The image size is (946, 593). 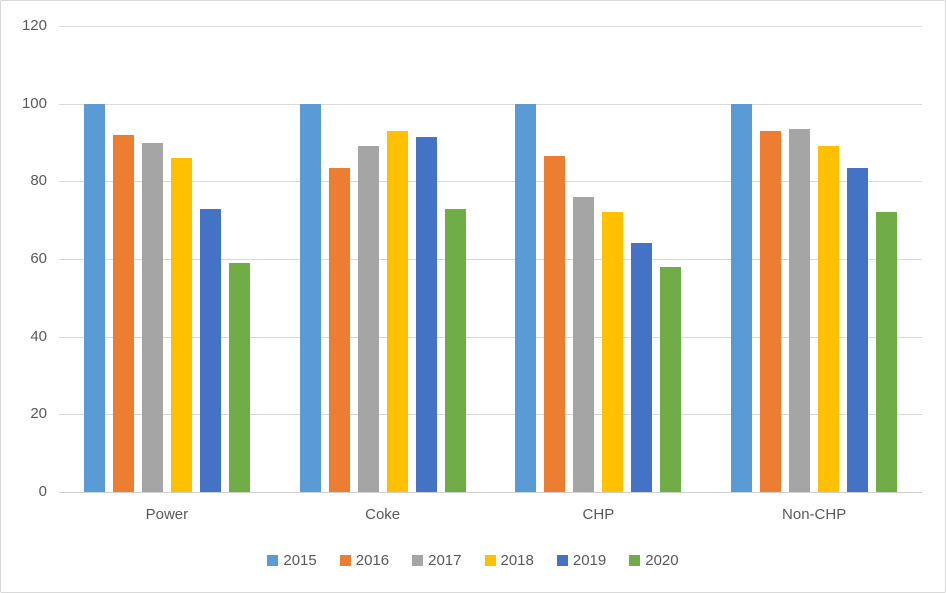 What do you see at coordinates (858, 329) in the screenshot?
I see `bar-non-chp-2019` at bounding box center [858, 329].